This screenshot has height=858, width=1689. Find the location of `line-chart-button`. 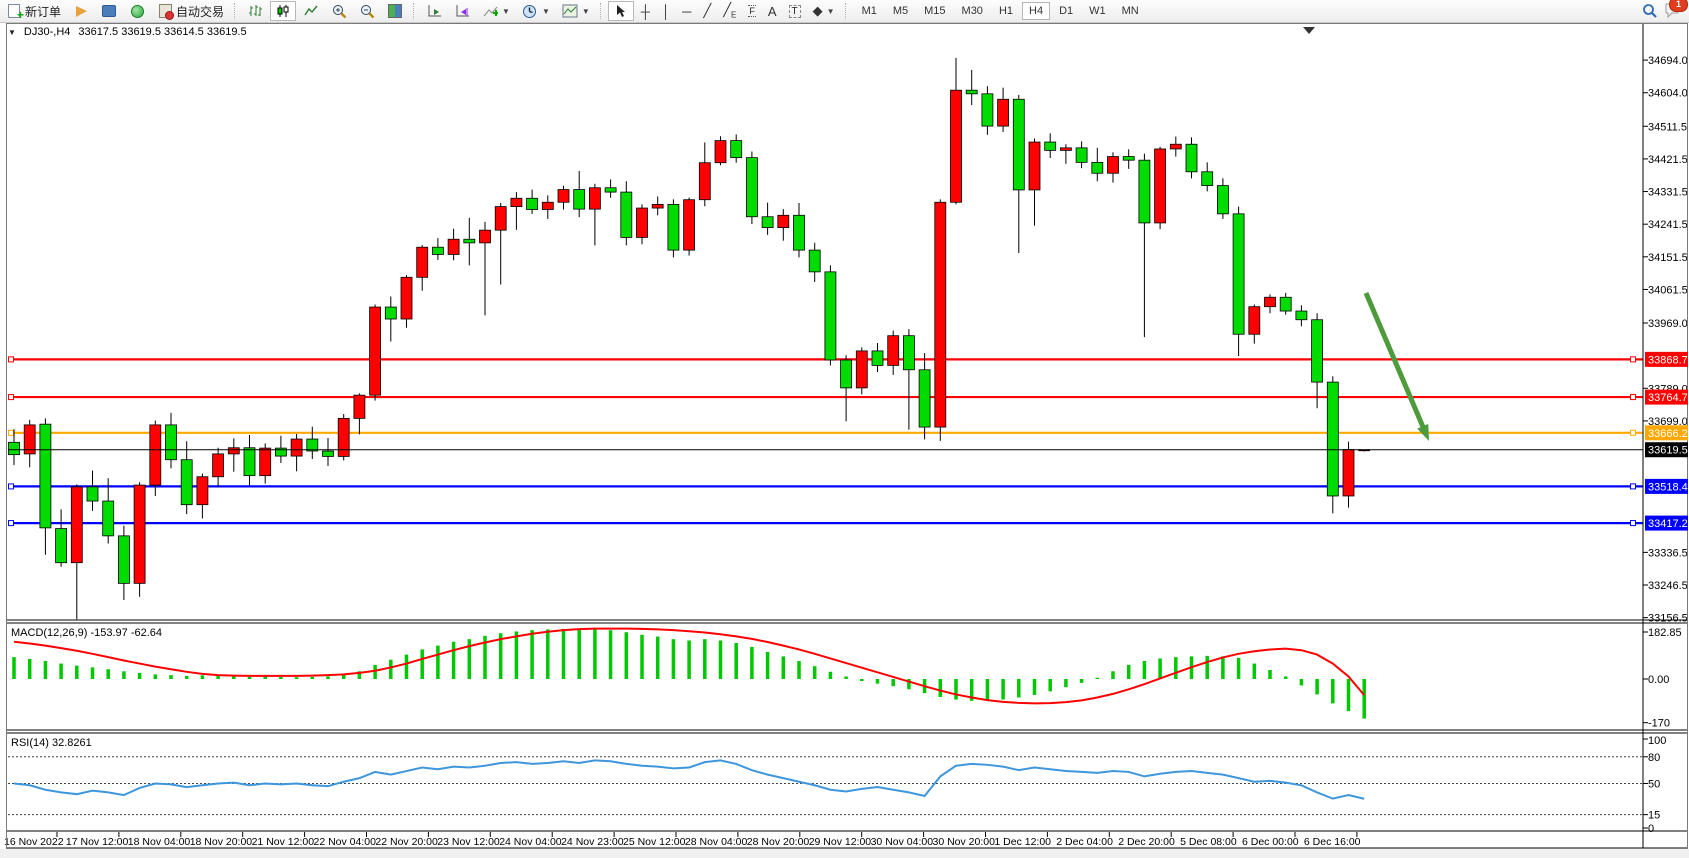

line-chart-button is located at coordinates (311, 11).